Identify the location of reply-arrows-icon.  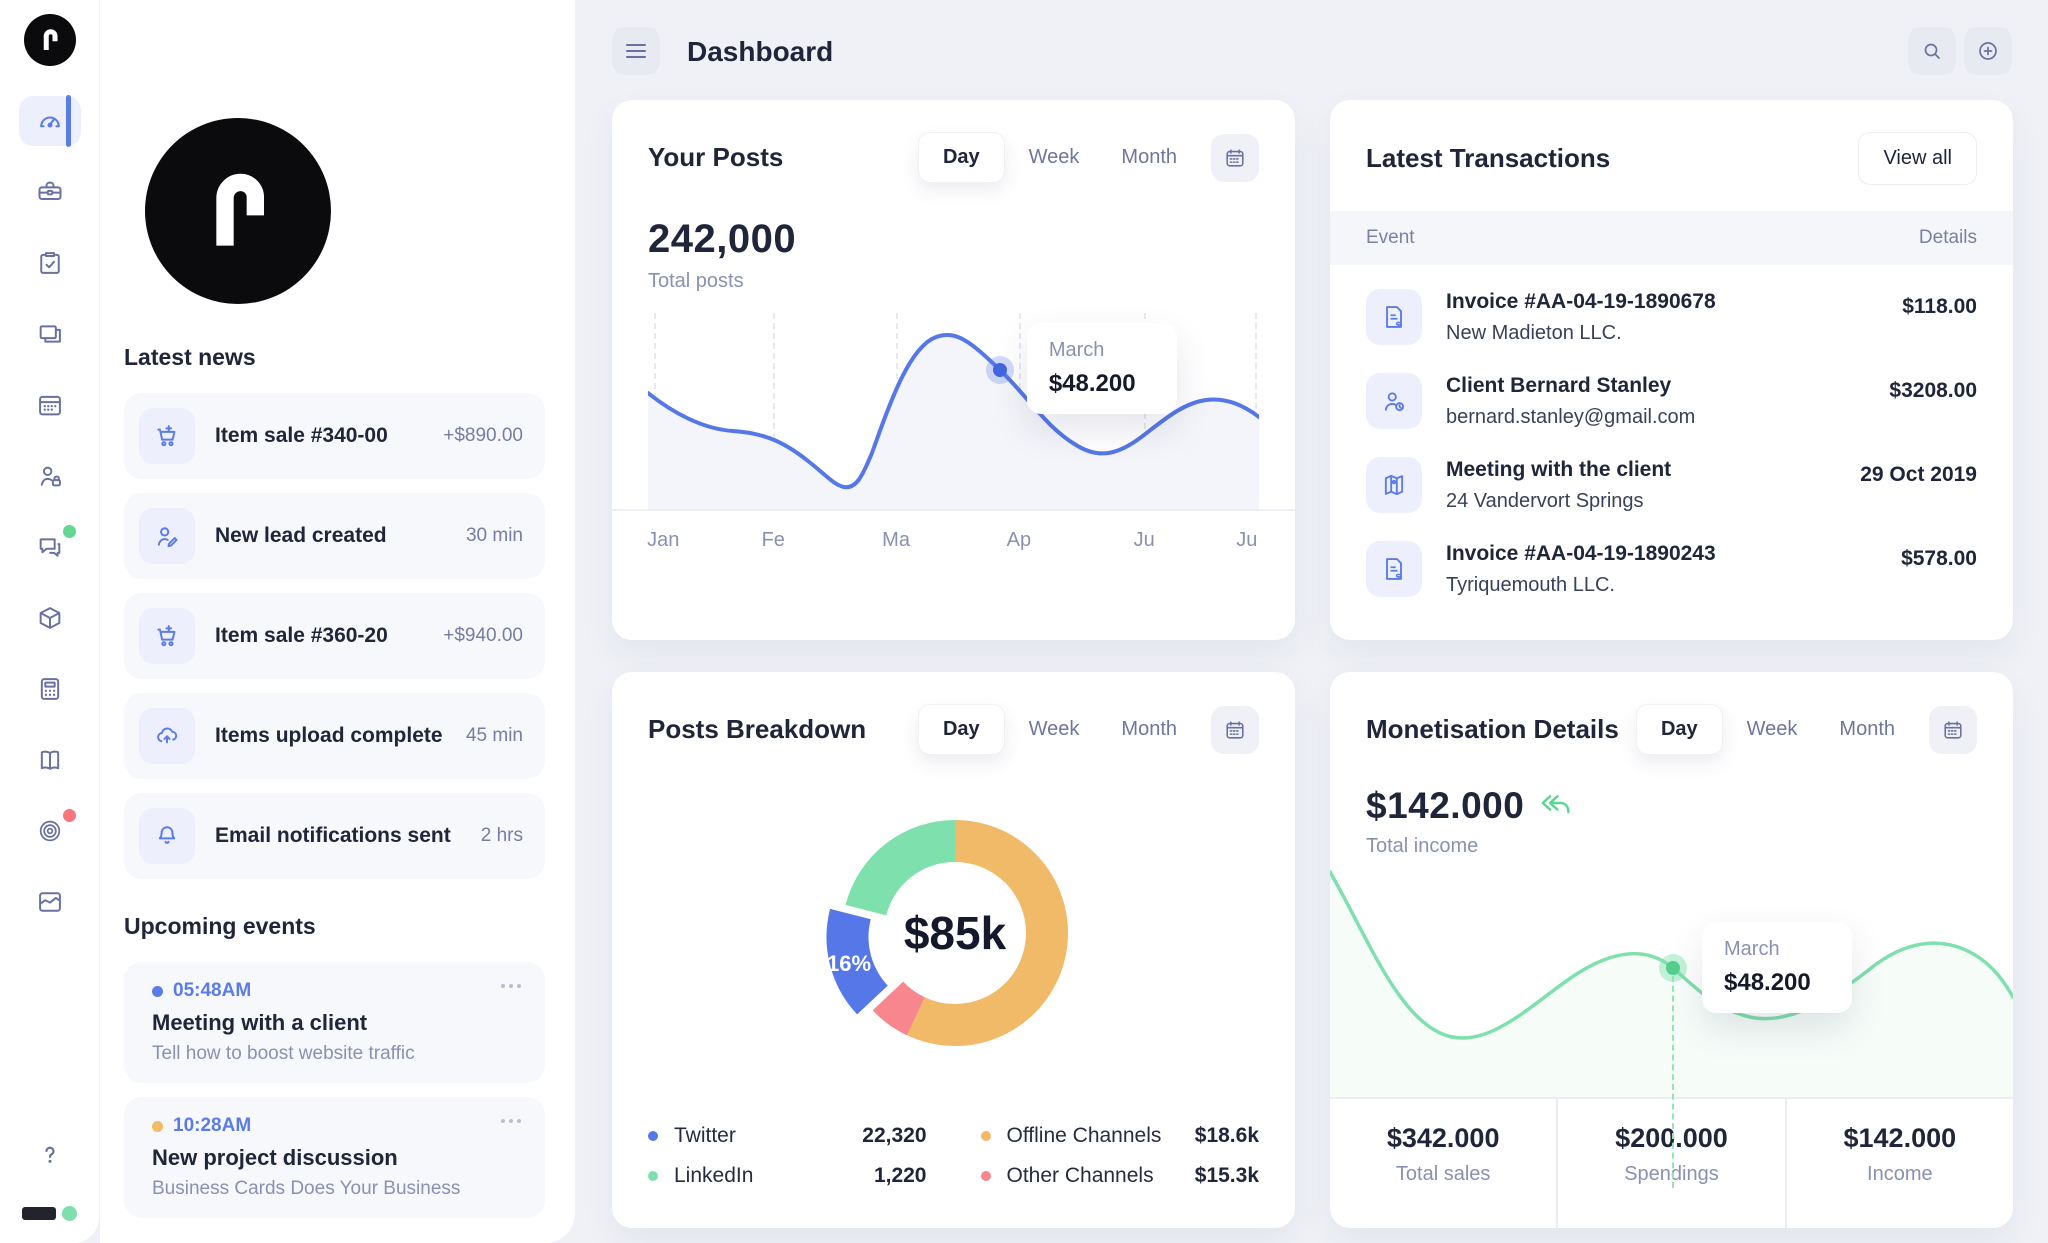
(1555, 804).